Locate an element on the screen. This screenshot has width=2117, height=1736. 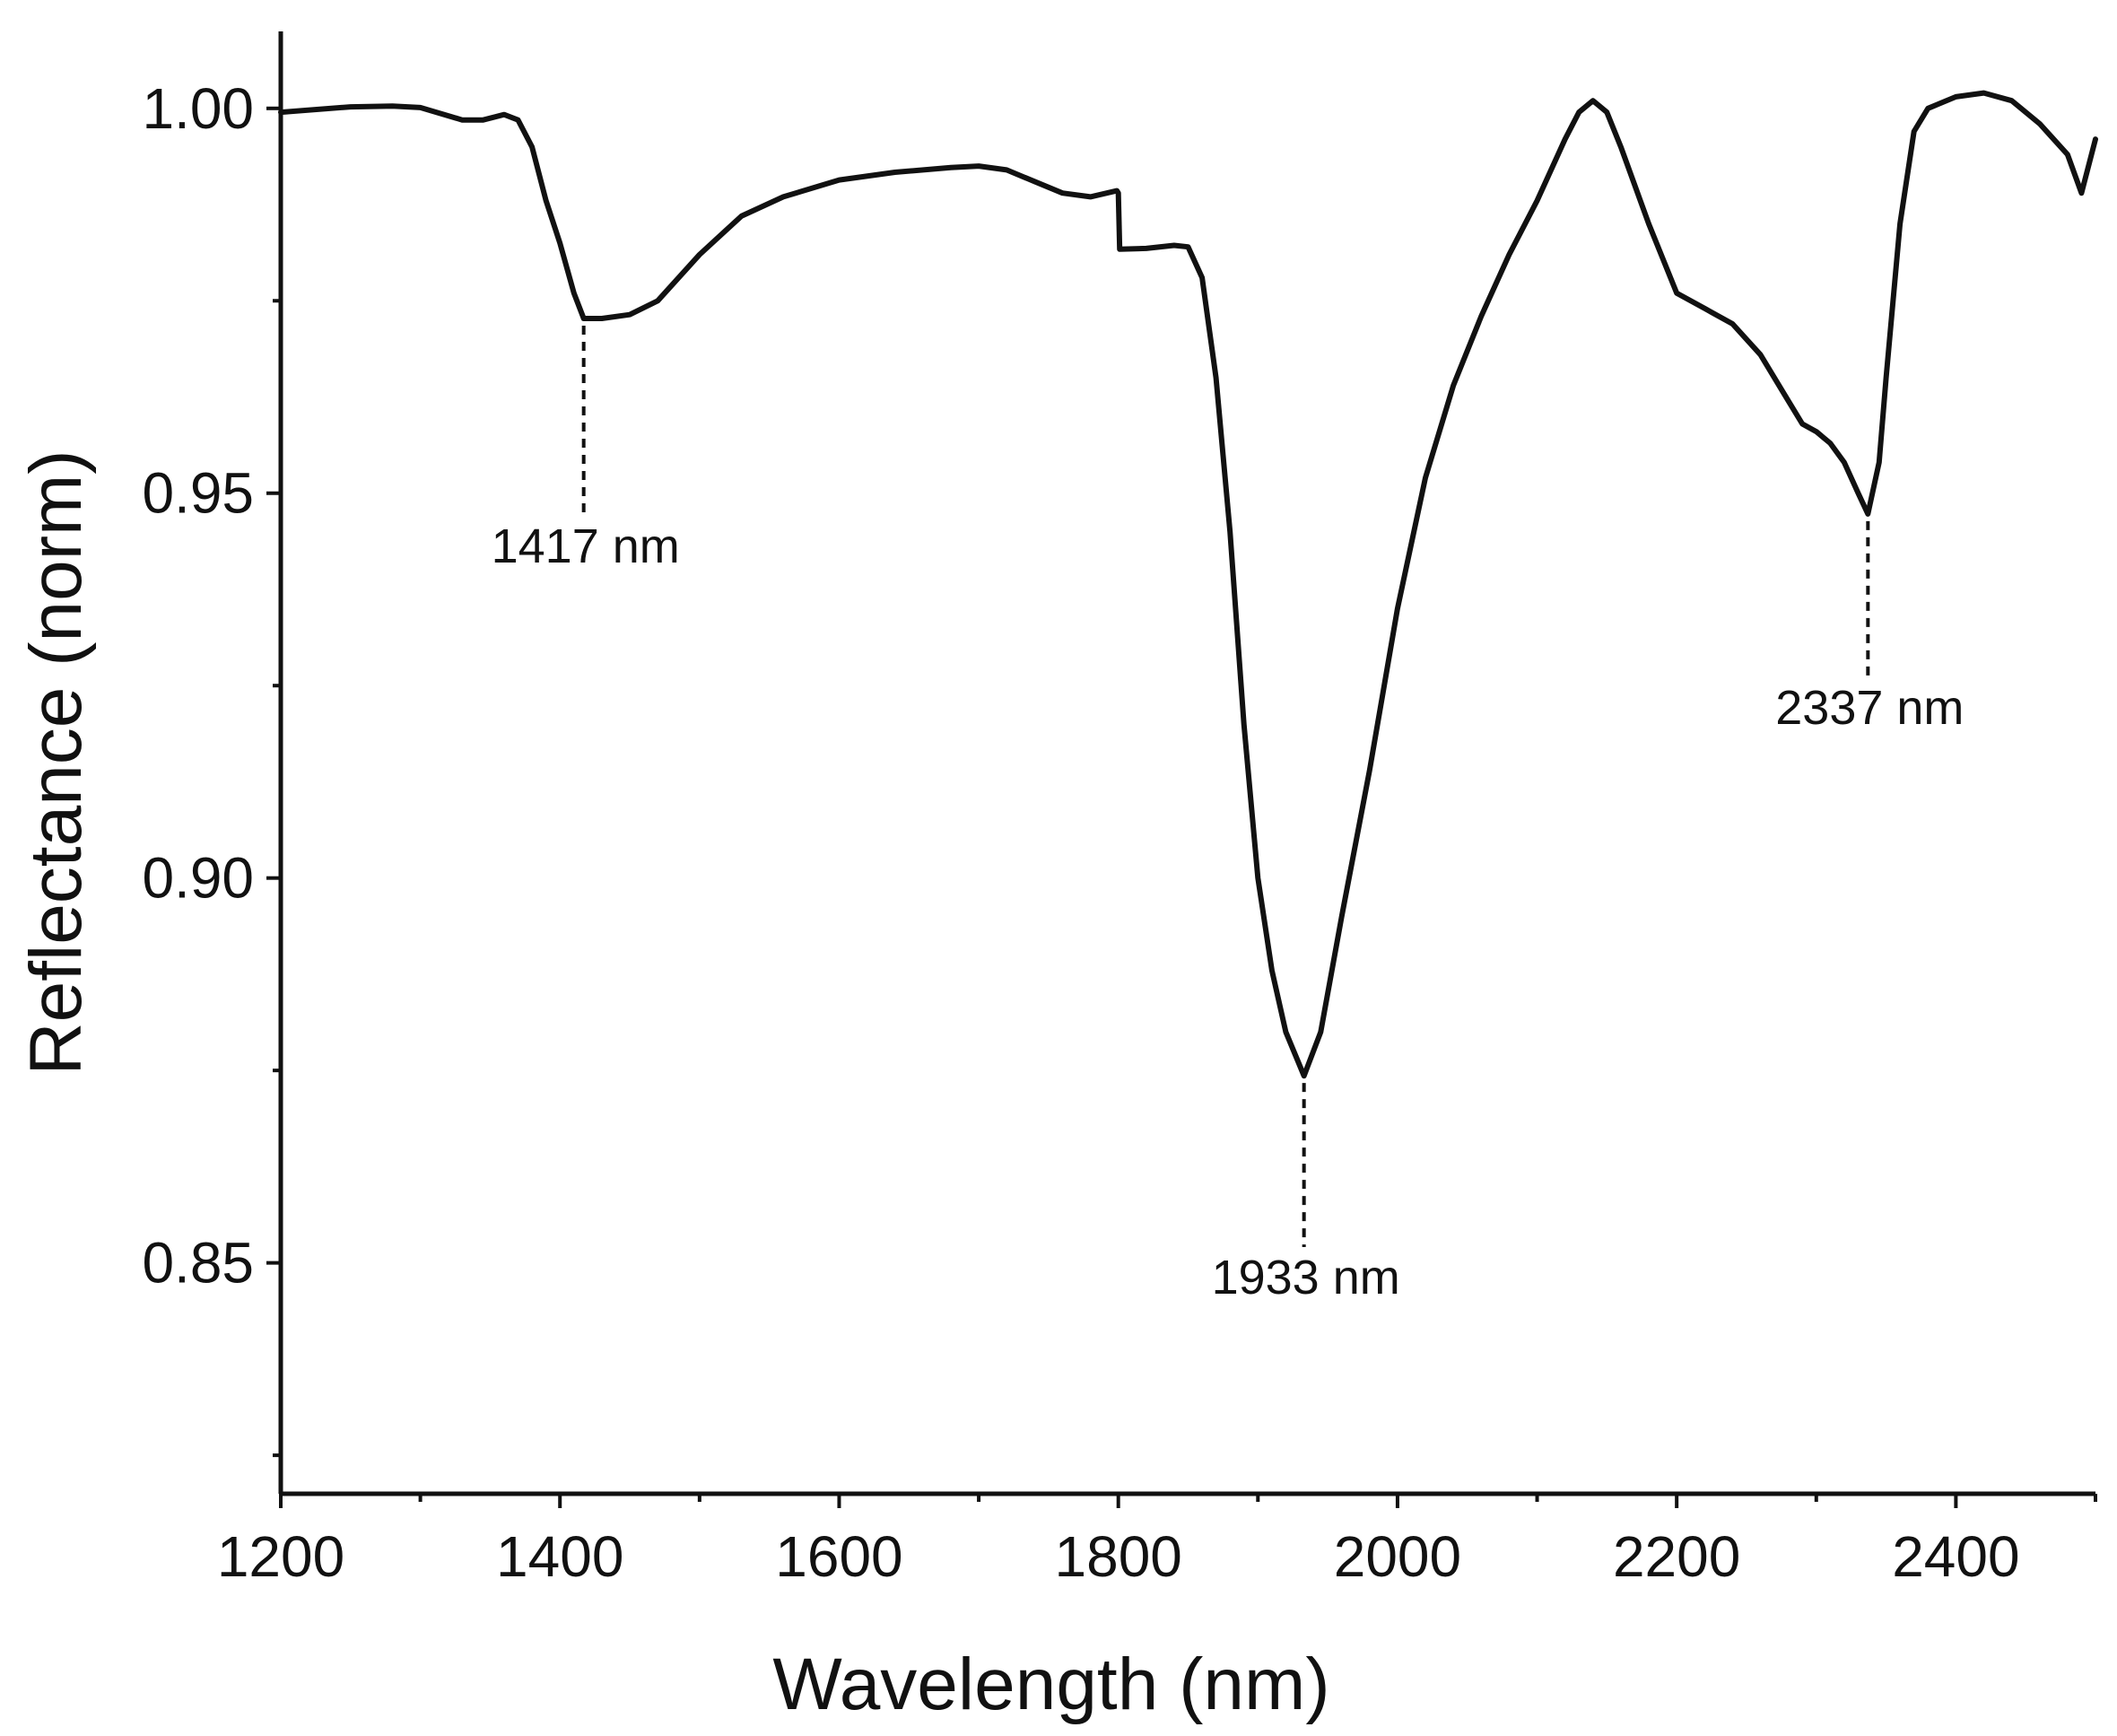
y-tick-label: 0.95 is located at coordinates (198, 493).